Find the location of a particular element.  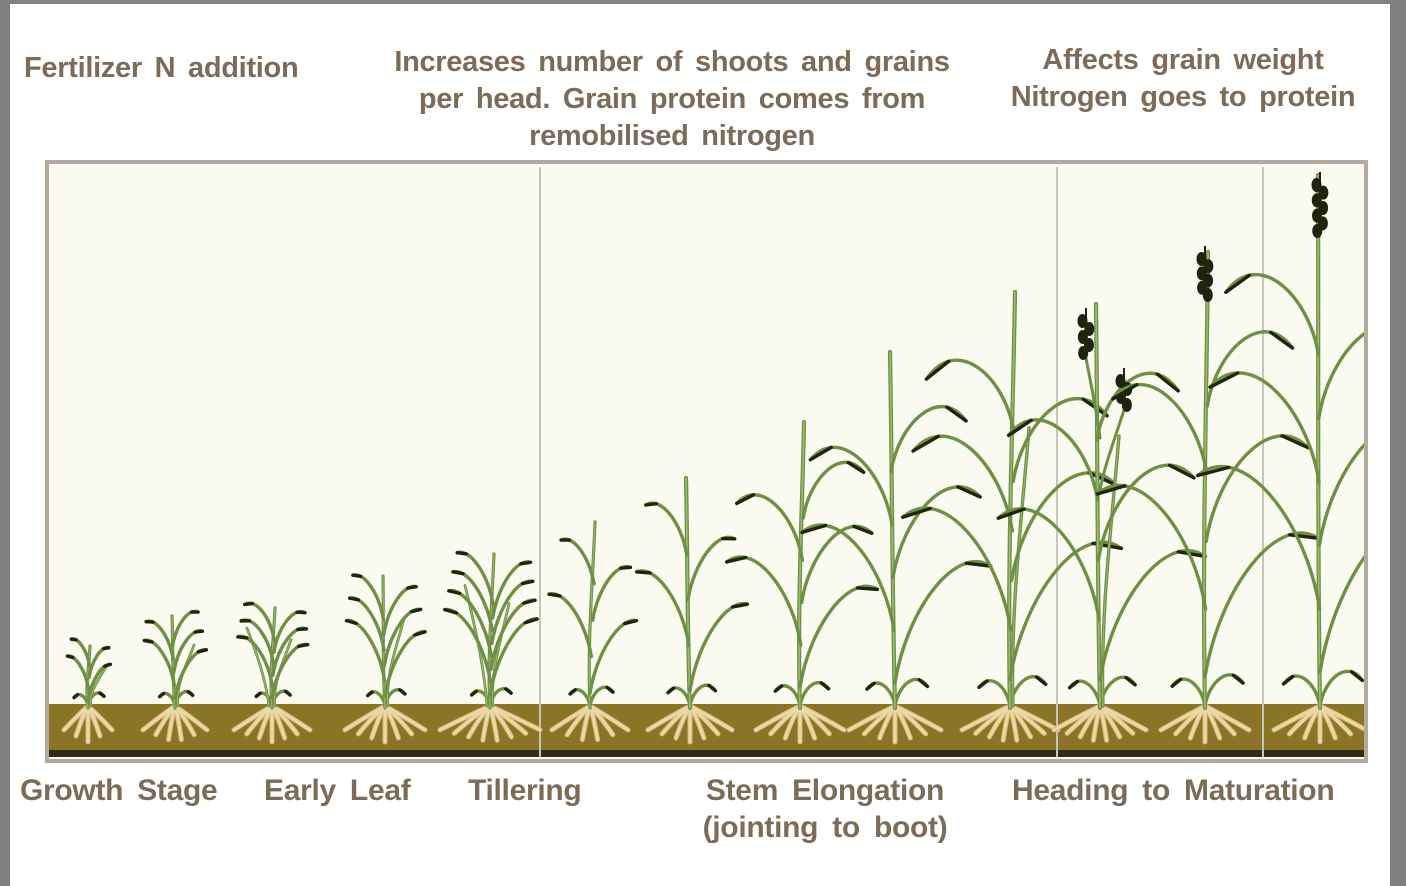

frame-right-strip is located at coordinates (1398, 443).